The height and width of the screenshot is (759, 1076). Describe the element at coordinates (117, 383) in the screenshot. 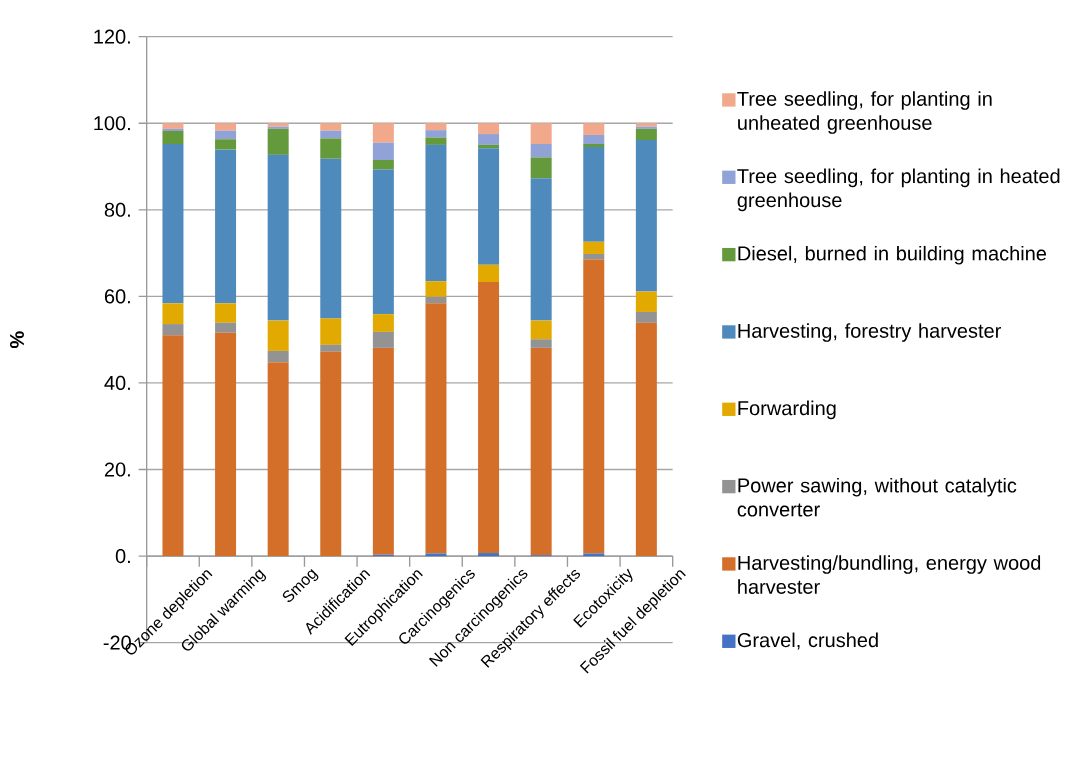

I see `y-tick-label: 40.` at that location.